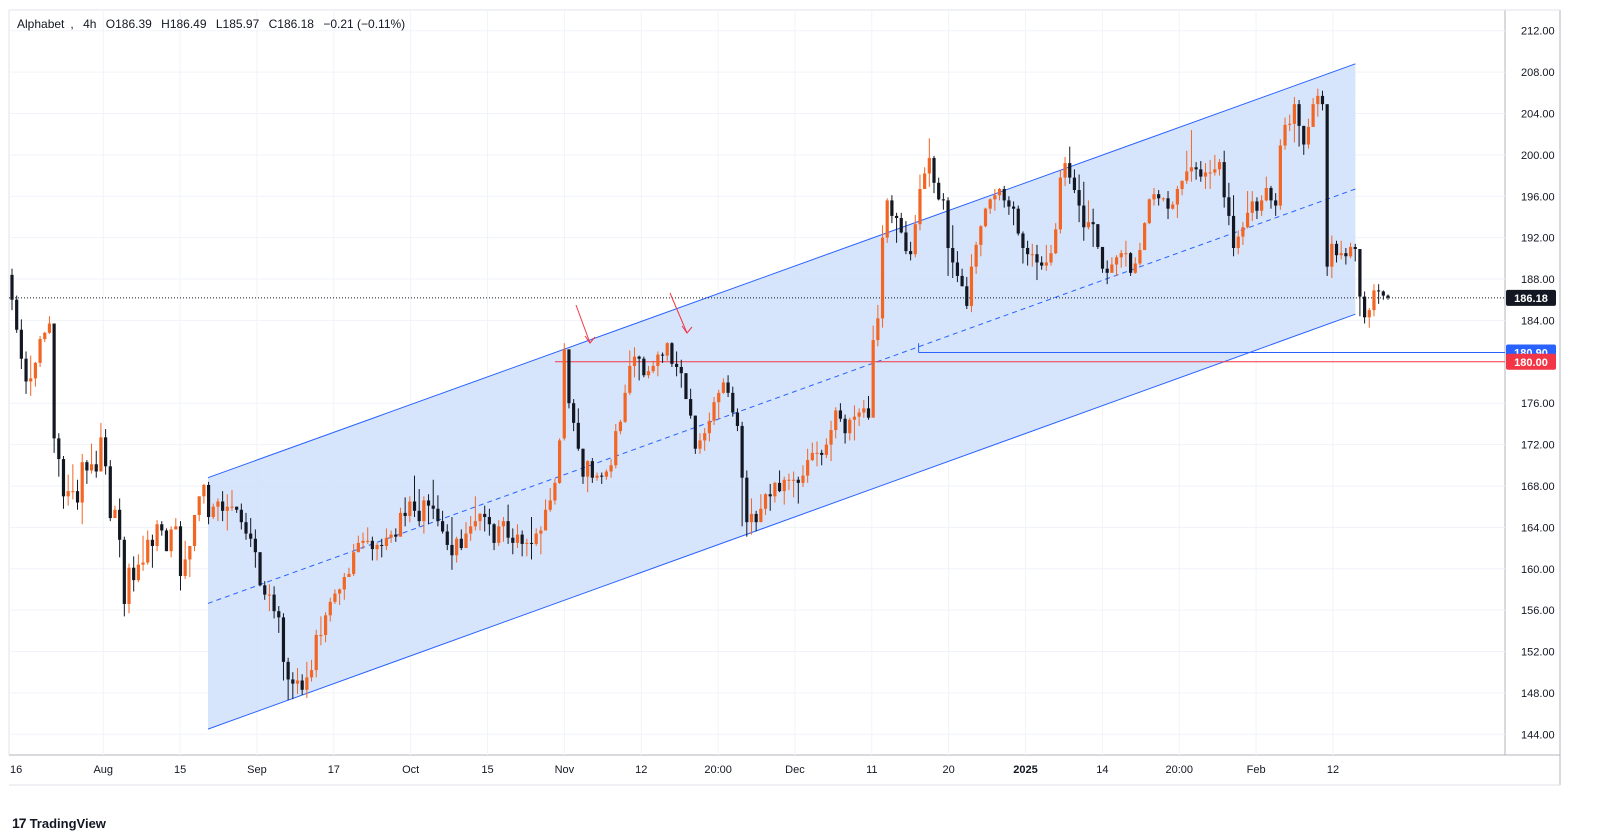 This screenshot has width=1613, height=840. Describe the element at coordinates (678, 313) in the screenshot. I see `annotation-arrow` at that location.